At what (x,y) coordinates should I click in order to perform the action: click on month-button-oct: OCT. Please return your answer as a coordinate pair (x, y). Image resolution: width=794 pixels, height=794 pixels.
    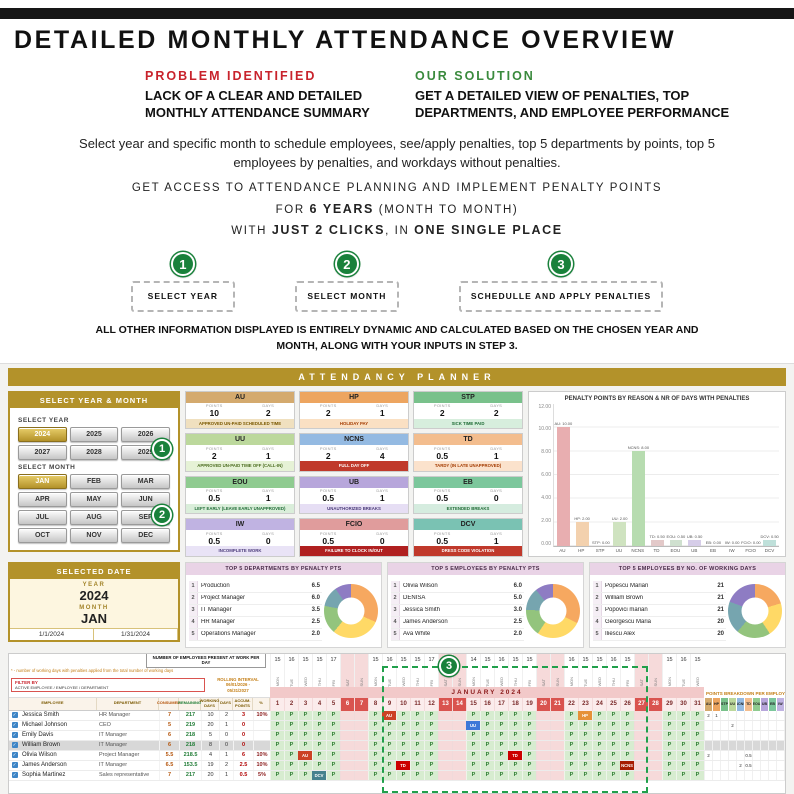
    Looking at the image, I should click on (42, 535).